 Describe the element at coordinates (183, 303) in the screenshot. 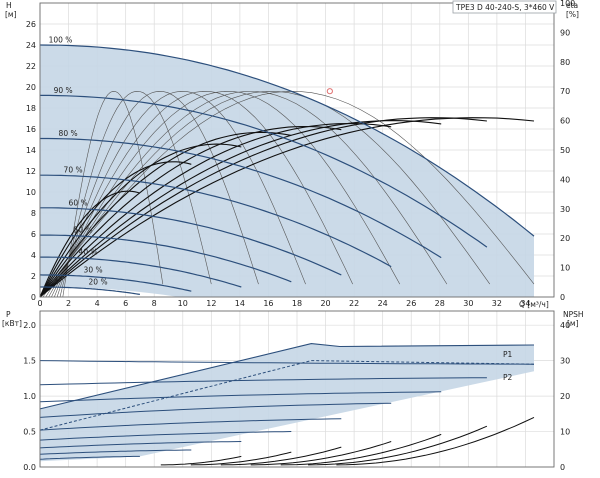

I see `x-tick-label: 10` at that location.